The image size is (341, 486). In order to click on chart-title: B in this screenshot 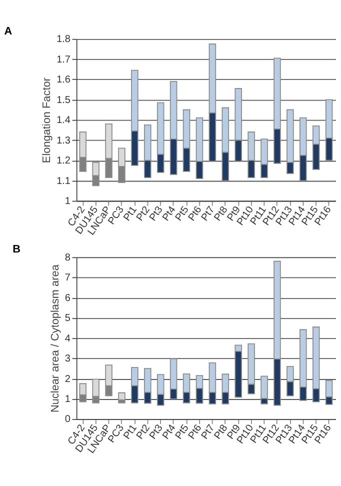, I will do `click(16, 250)`.